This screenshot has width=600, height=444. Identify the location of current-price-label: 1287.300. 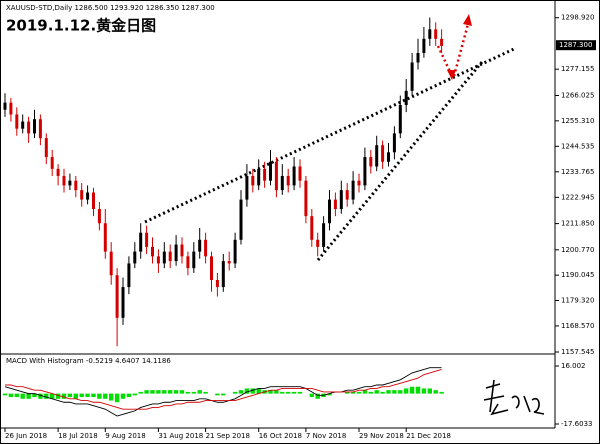
(575, 45).